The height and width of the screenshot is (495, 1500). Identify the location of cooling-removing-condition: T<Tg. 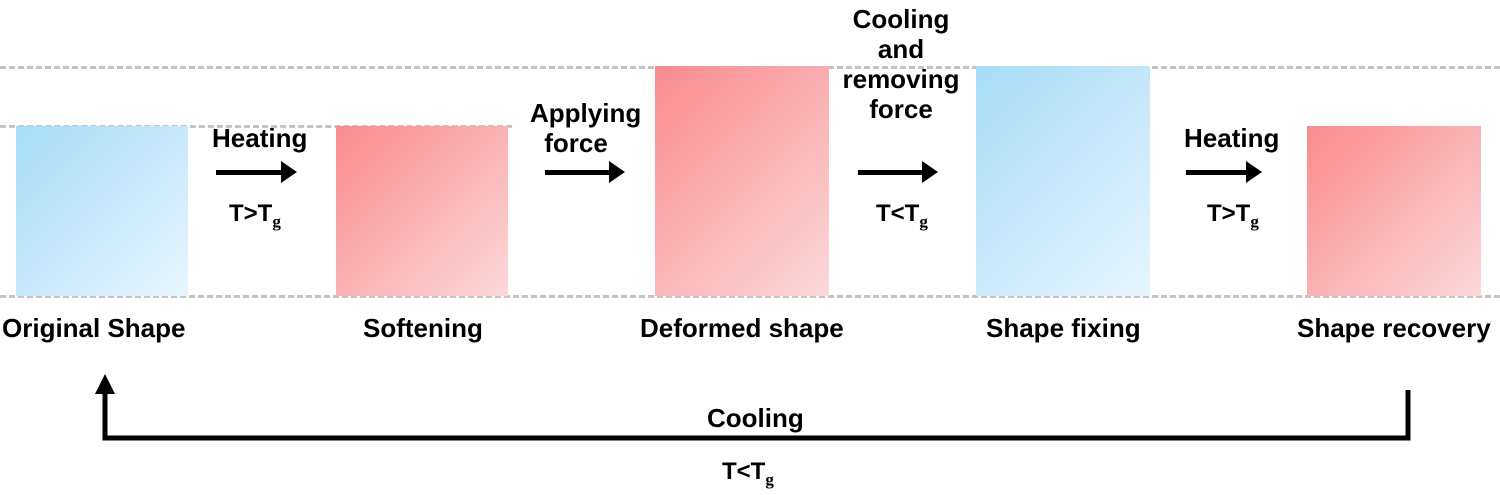
(902, 215).